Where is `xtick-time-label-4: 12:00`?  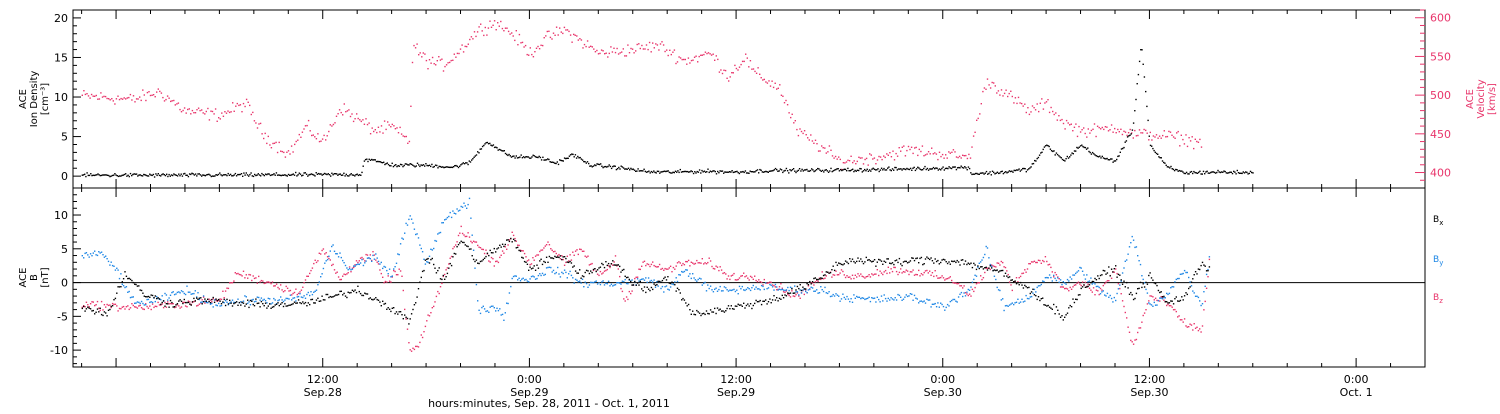 xtick-time-label-4: 12:00 is located at coordinates (1150, 379).